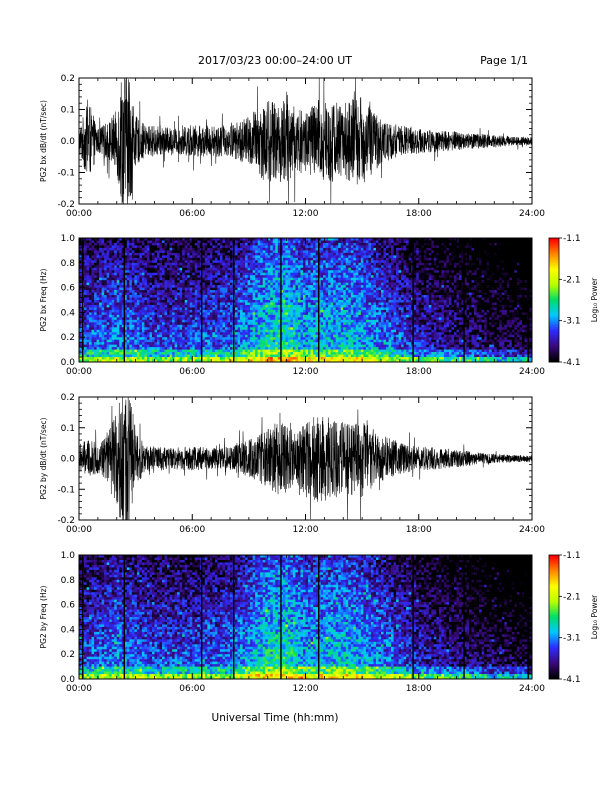 Image resolution: width=612 pixels, height=792 pixels. What do you see at coordinates (275, 718) in the screenshot?
I see `x-axis-label: Universal Time (hh:mm)` at bounding box center [275, 718].